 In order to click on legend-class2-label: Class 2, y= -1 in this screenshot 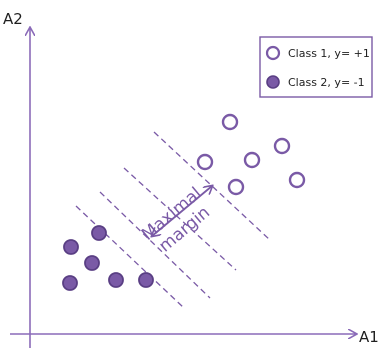, I will do `click(326, 82)`.